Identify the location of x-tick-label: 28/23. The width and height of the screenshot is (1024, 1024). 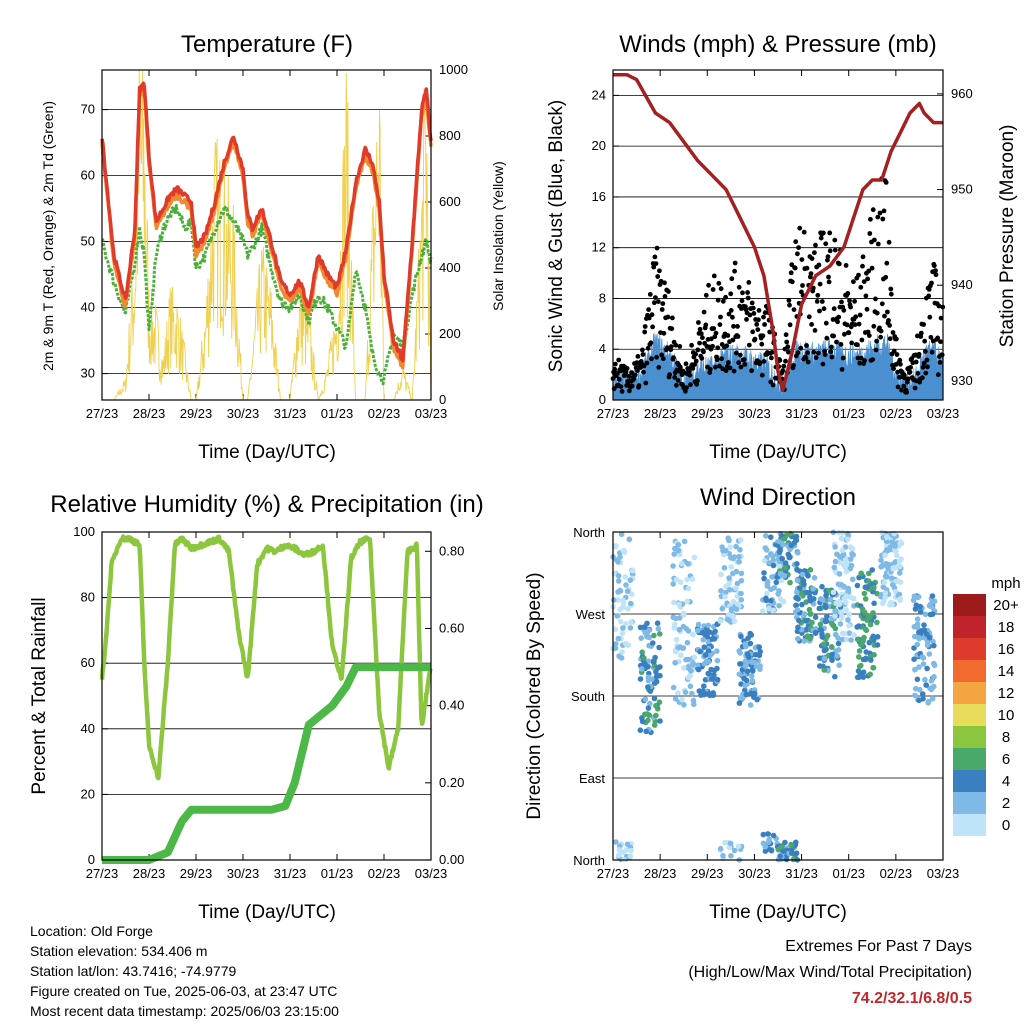
(149, 413).